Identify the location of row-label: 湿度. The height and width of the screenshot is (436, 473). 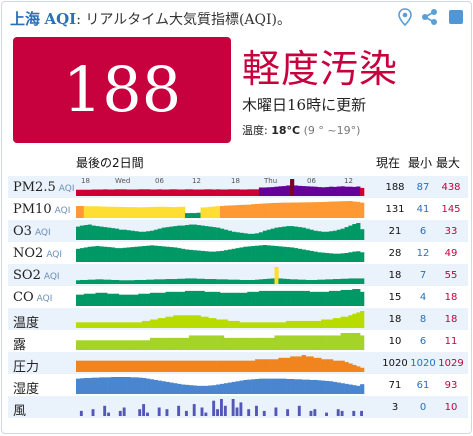
(26, 387).